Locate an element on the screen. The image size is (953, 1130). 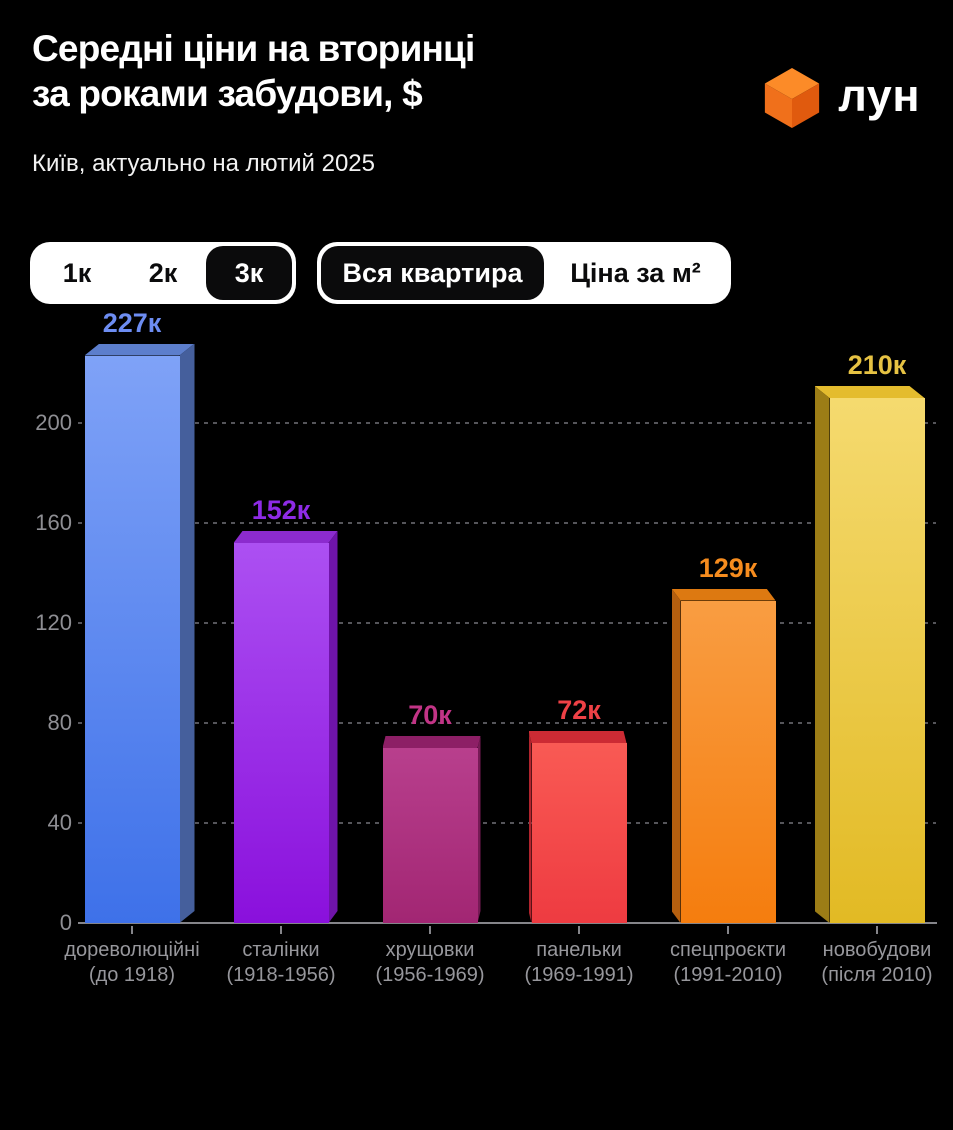
category-years: (1991-2010) is located at coordinates (728, 975).